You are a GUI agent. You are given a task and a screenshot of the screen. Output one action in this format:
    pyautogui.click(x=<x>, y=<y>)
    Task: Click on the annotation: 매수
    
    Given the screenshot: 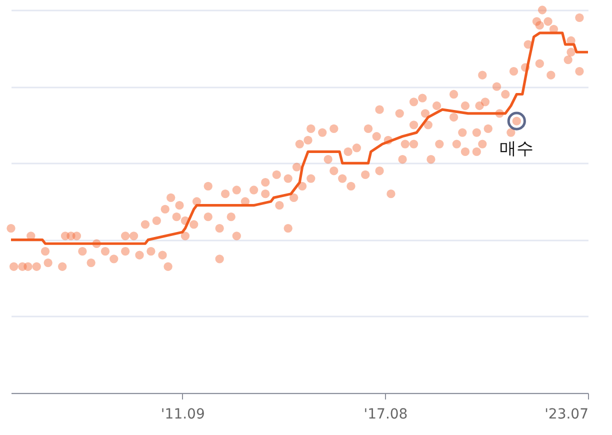 What is the action you would take?
    pyautogui.click(x=517, y=149)
    